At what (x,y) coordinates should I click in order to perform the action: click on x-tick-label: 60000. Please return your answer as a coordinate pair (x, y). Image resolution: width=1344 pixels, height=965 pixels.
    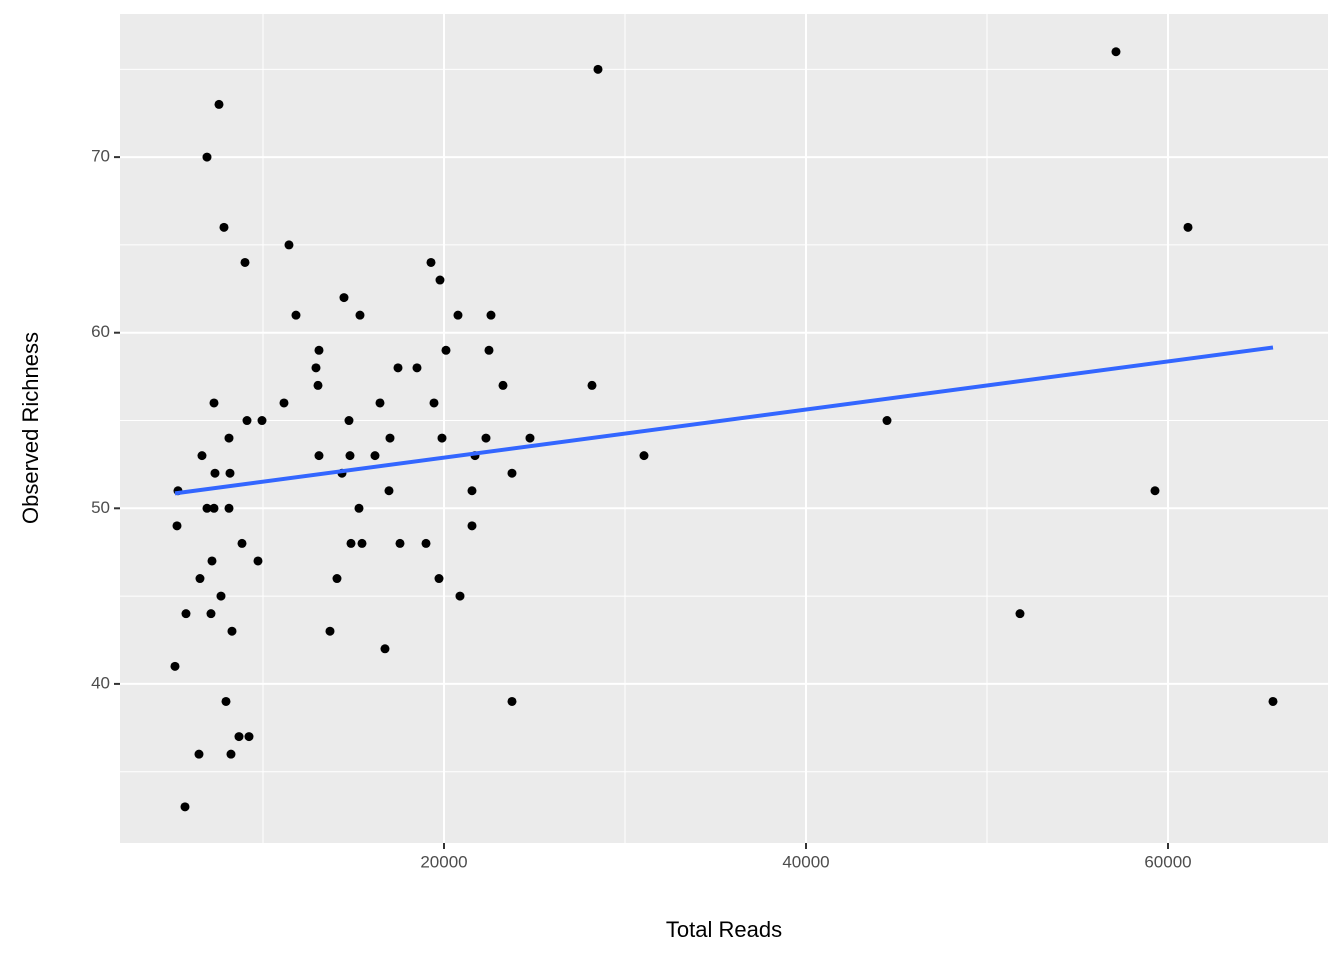
    Looking at the image, I should click on (1167, 861).